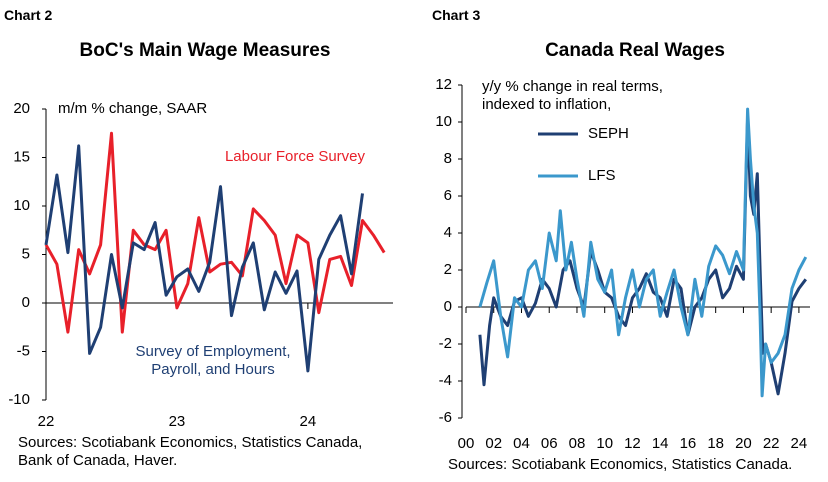 Image resolution: width=828 pixels, height=482 pixels. Describe the element at coordinates (205, 50) in the screenshot. I see `chart-title: BoC's Main Wage Measures` at that location.